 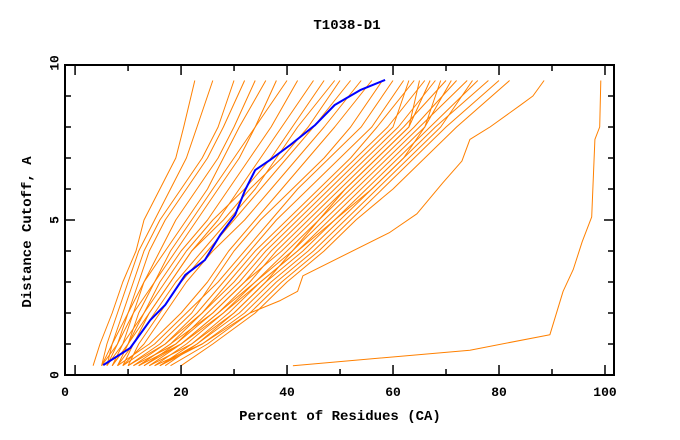 I want to click on x-tick-label: 80, so click(x=499, y=392).